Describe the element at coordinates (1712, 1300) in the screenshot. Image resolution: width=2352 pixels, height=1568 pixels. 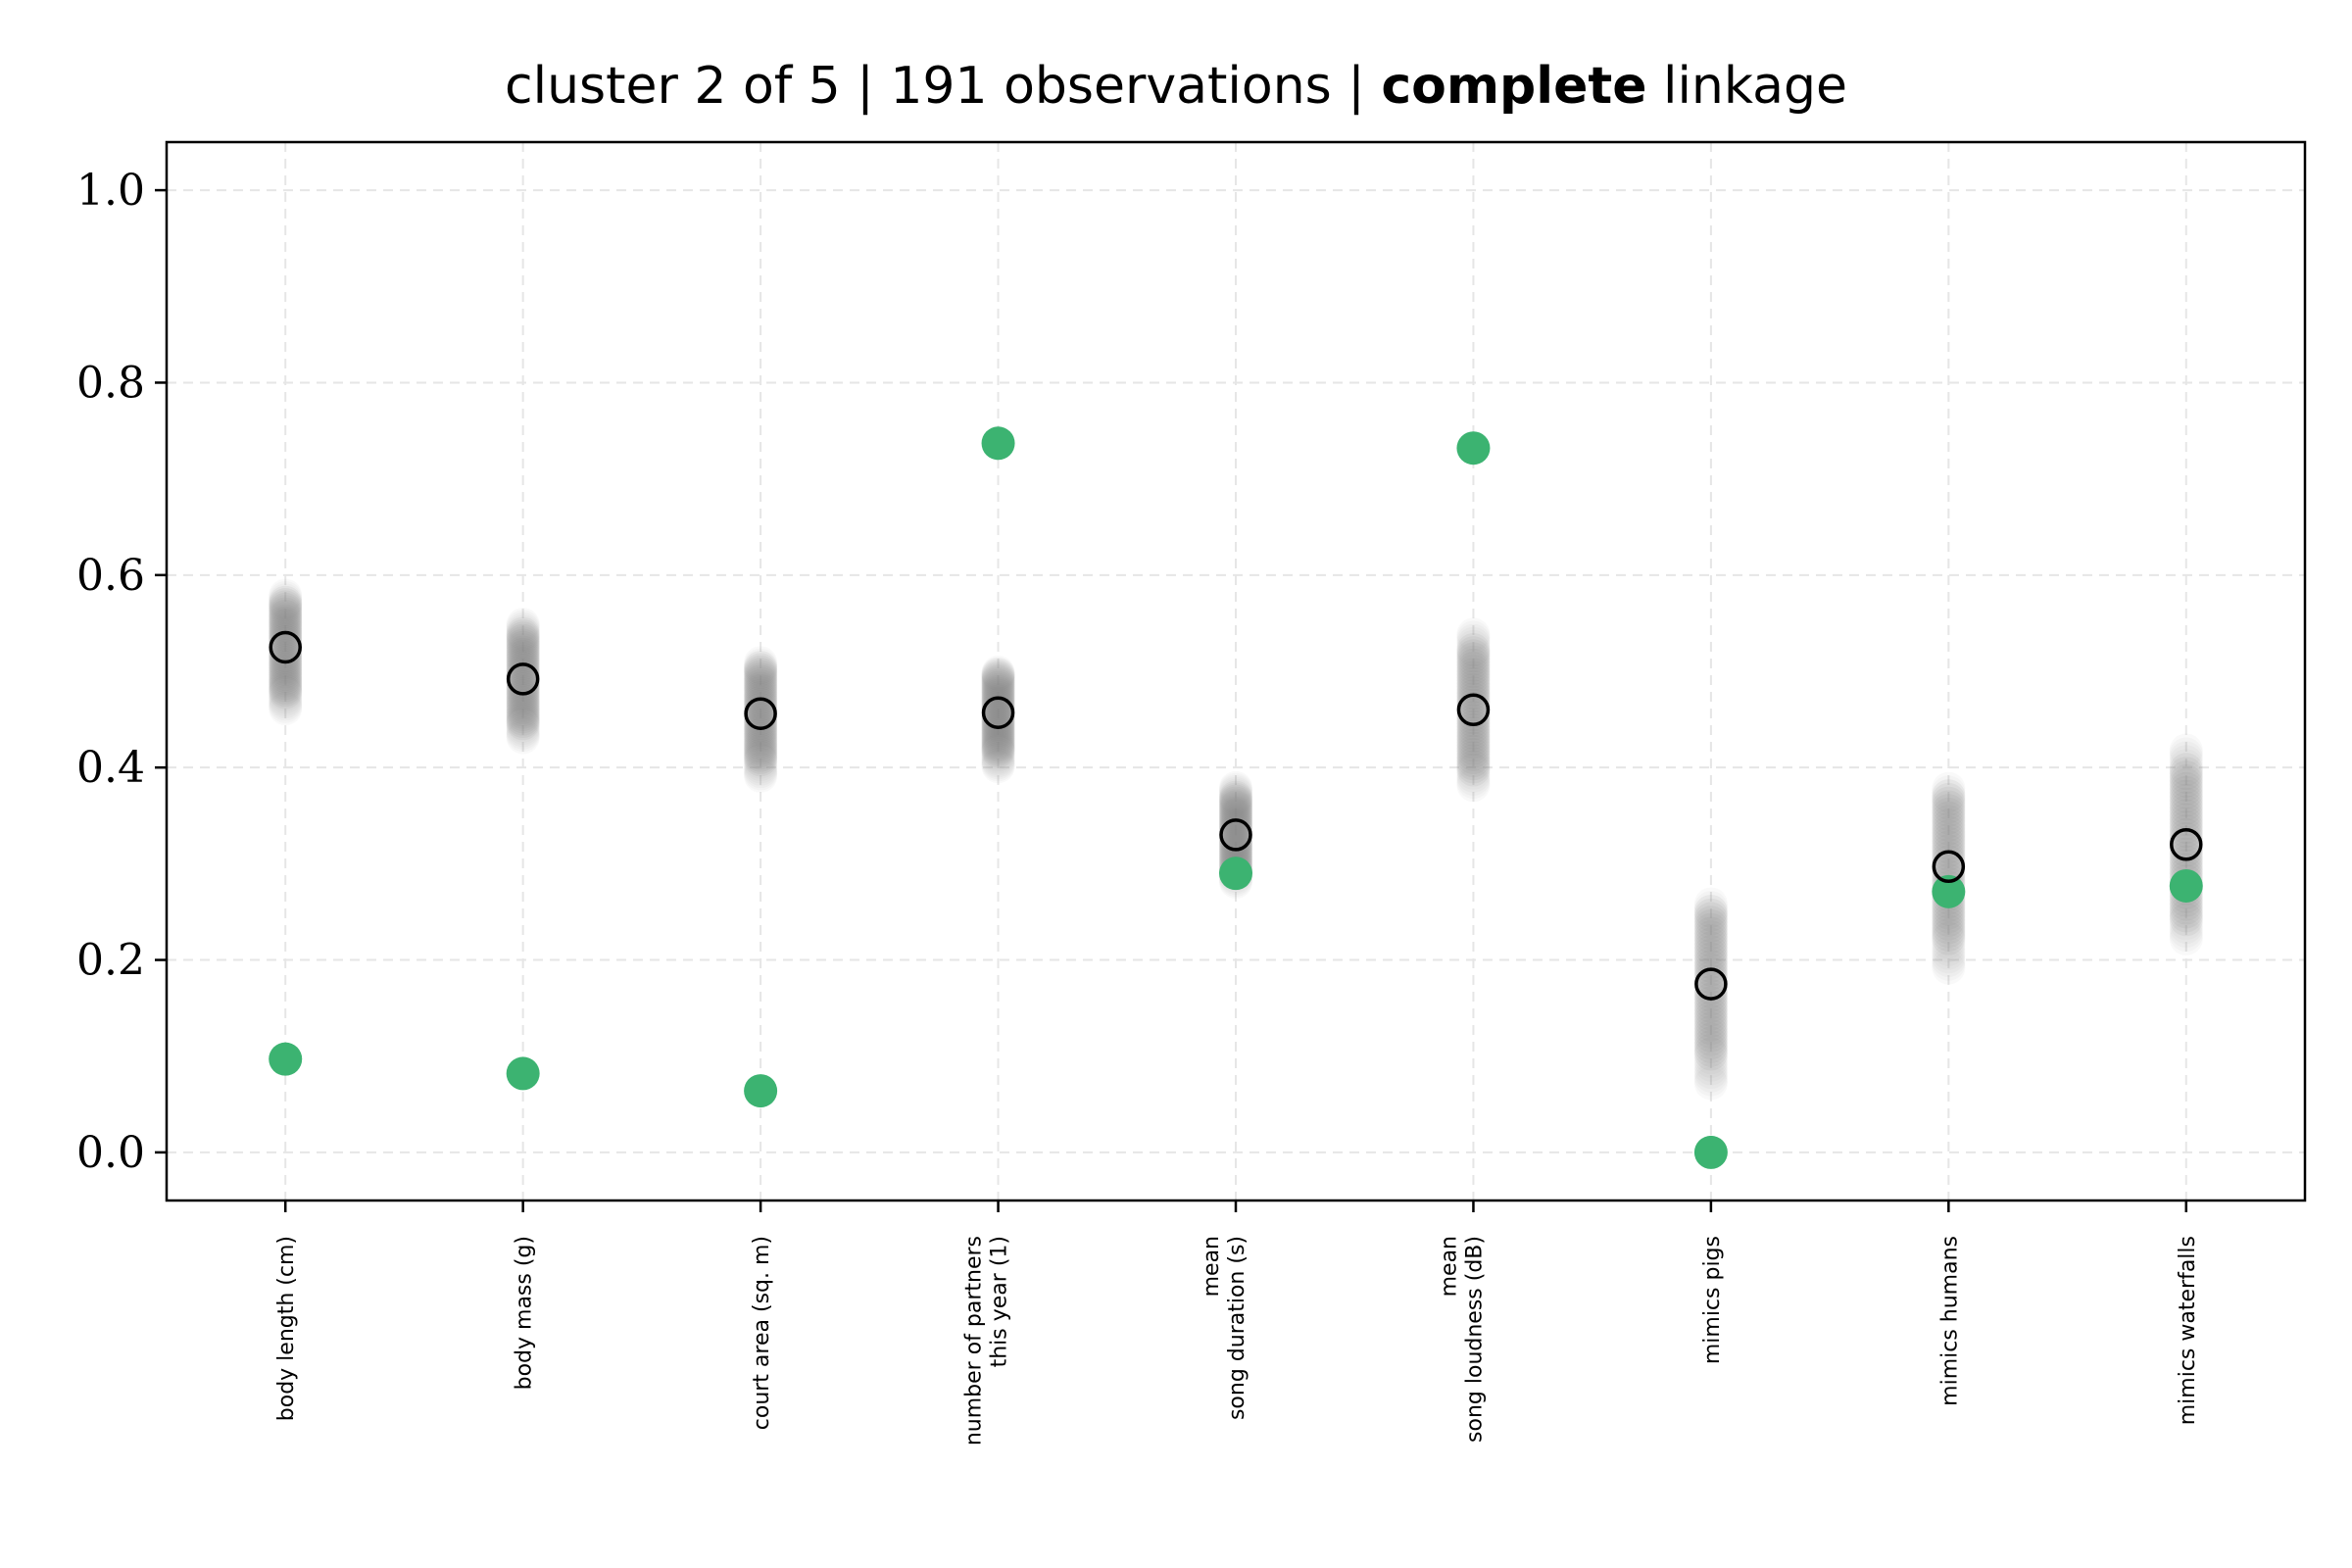
I see `x-tick-label: mimics pigs` at that location.